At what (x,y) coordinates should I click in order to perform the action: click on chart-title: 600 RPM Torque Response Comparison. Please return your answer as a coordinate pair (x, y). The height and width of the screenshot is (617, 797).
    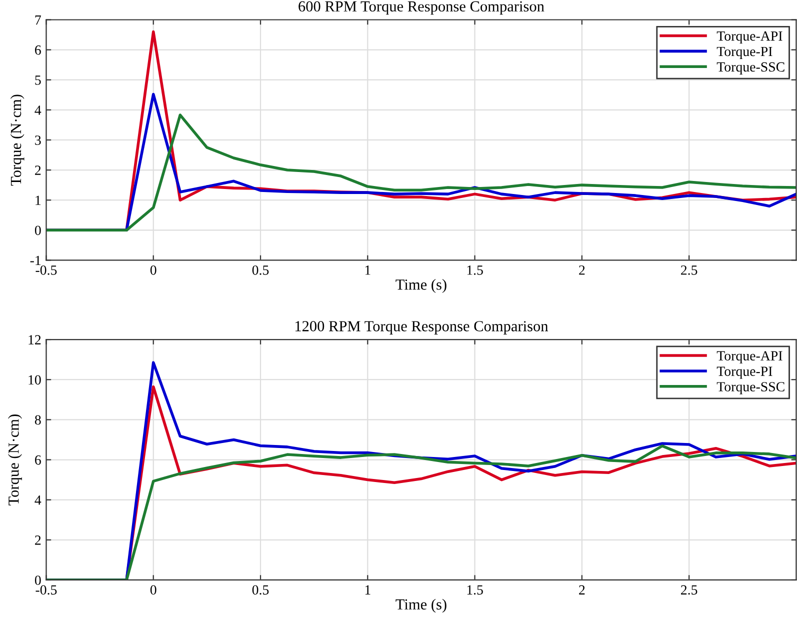
    Looking at the image, I should click on (421, 8).